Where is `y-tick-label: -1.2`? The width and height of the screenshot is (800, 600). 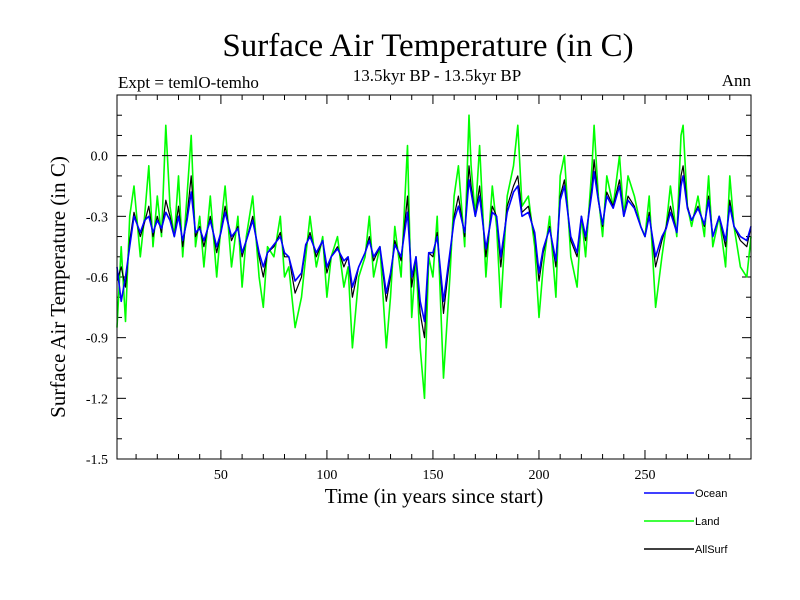 y-tick-label: -1.2 is located at coordinates (97, 399).